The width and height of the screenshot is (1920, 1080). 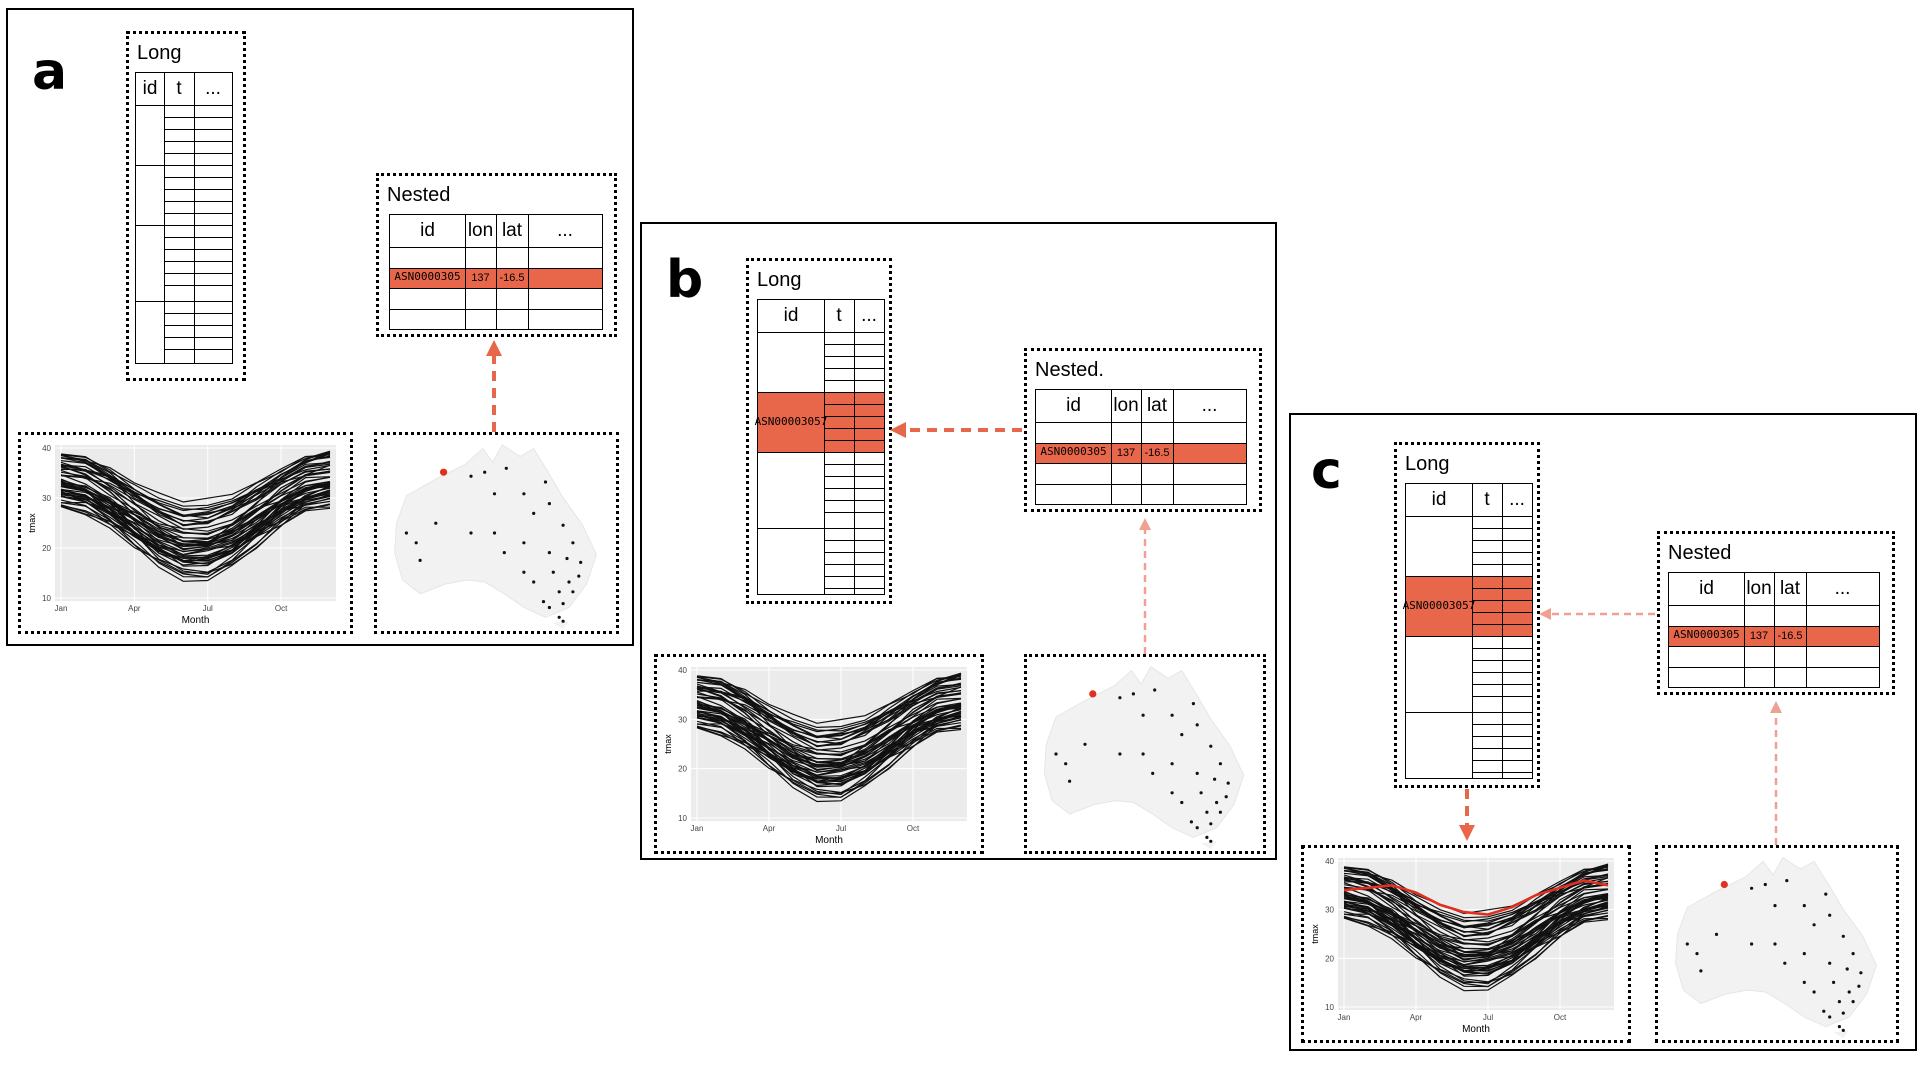 I want to click on nested-header-cell: lat, so click(x=1157, y=405).